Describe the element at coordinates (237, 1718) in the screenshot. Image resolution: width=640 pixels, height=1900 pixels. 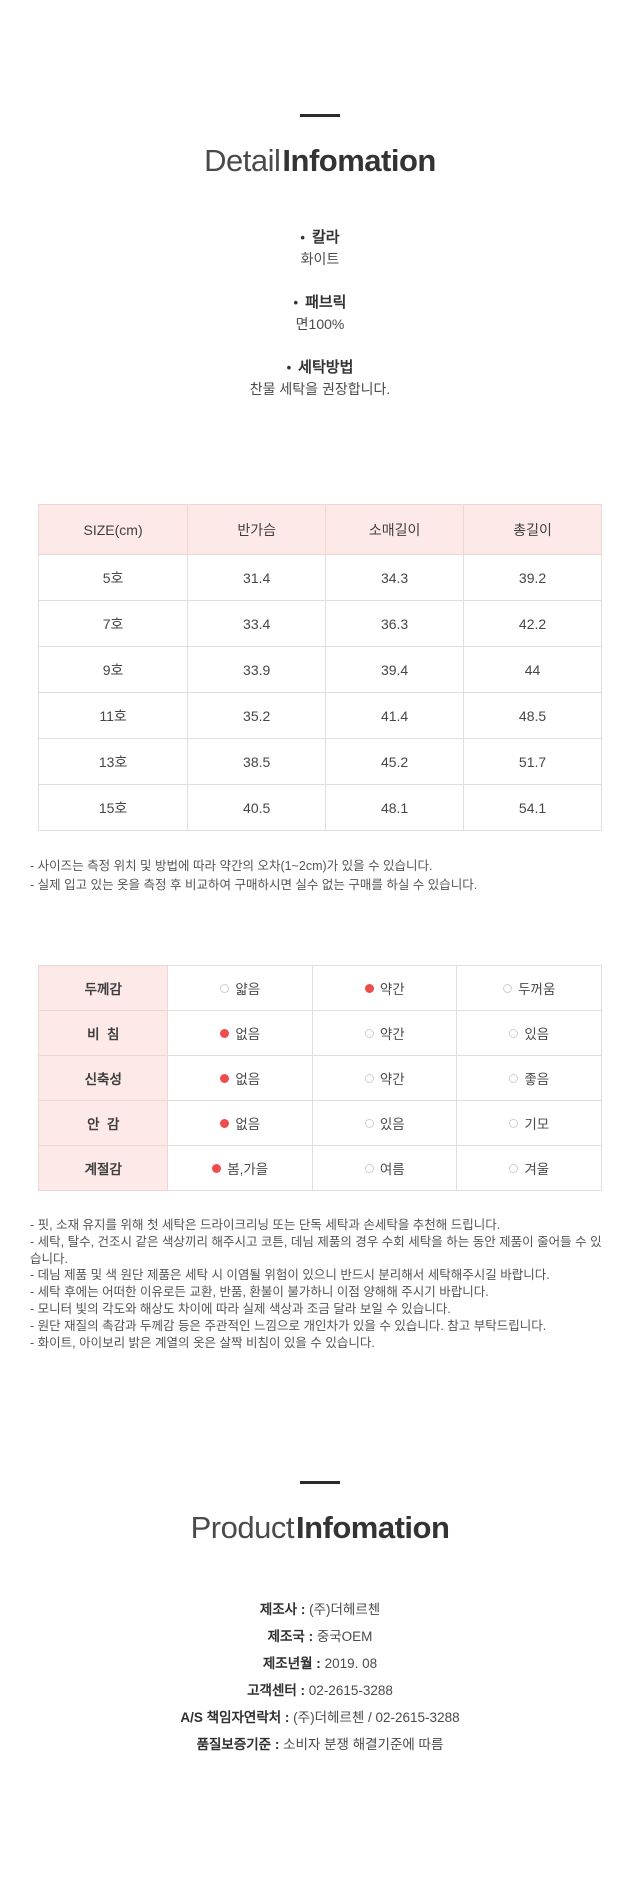
I see `product-field-label: A/S 책임자연락처 :` at that location.